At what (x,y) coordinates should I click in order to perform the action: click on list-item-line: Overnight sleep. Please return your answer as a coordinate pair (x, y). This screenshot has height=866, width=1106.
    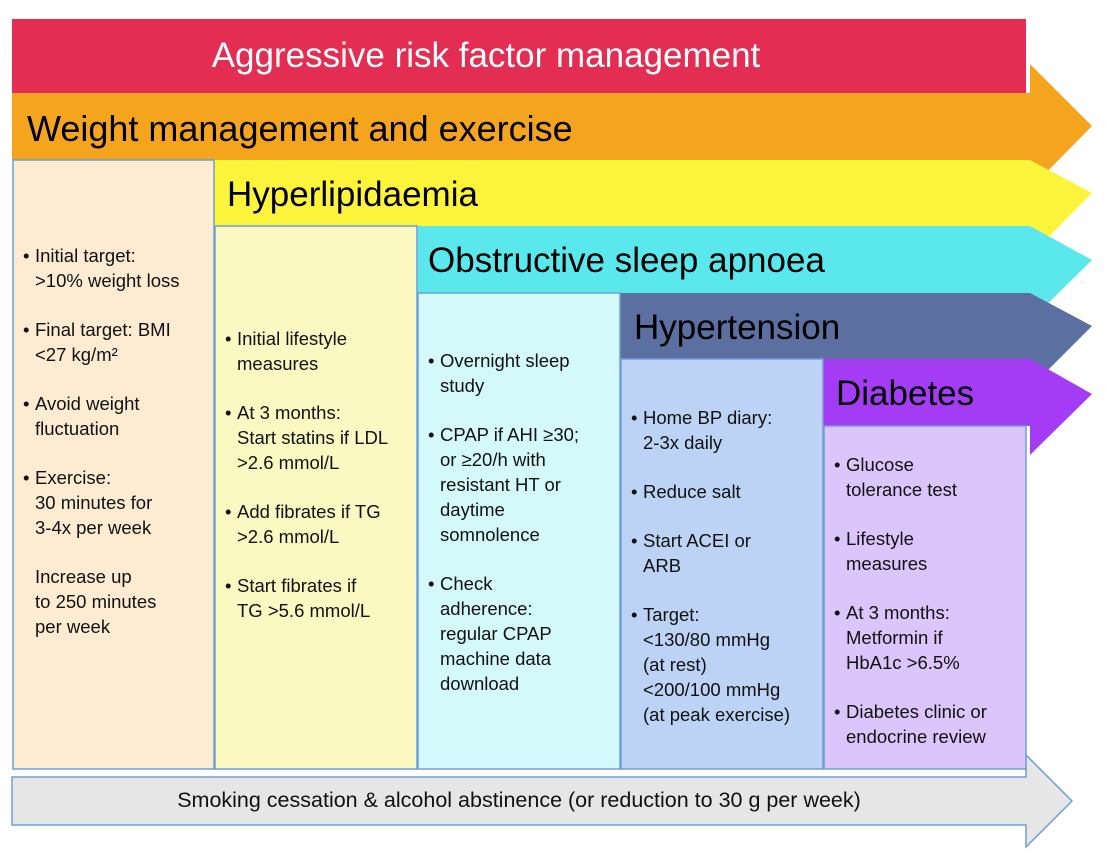
    Looking at the image, I should click on (505, 360).